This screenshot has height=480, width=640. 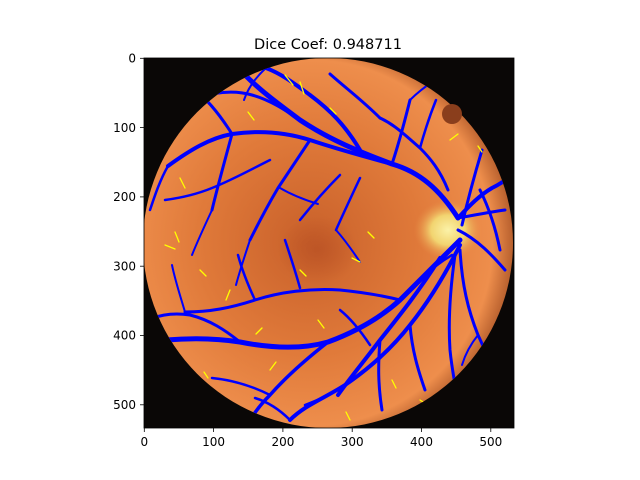 I want to click on x-tick-label: 500, so click(x=490, y=442).